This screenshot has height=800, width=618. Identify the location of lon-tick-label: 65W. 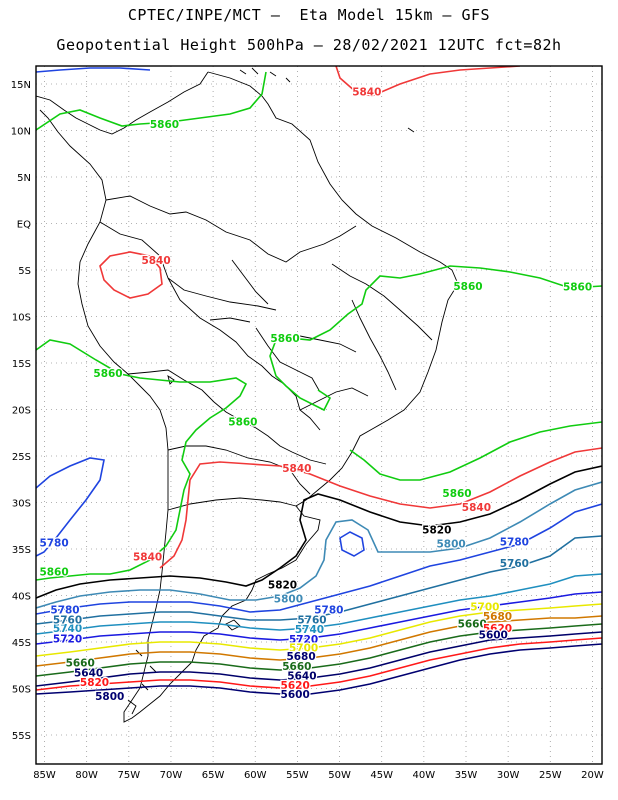
(213, 775).